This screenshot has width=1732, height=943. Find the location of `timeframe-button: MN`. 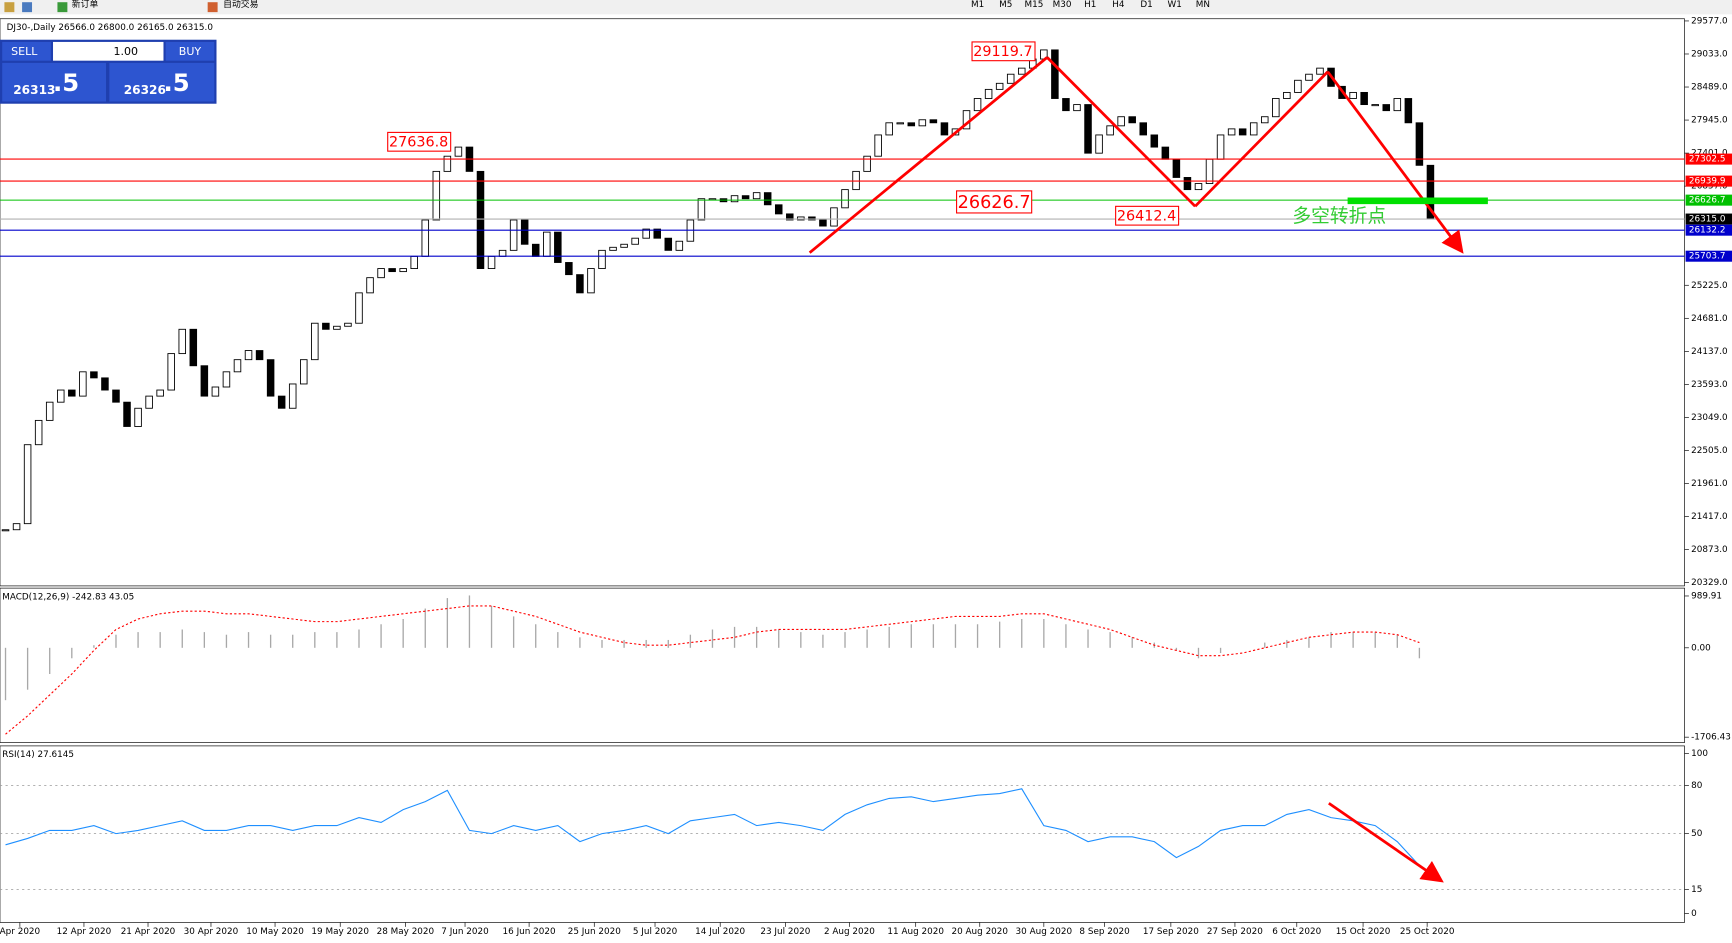

timeframe-button: MN is located at coordinates (1203, 5).